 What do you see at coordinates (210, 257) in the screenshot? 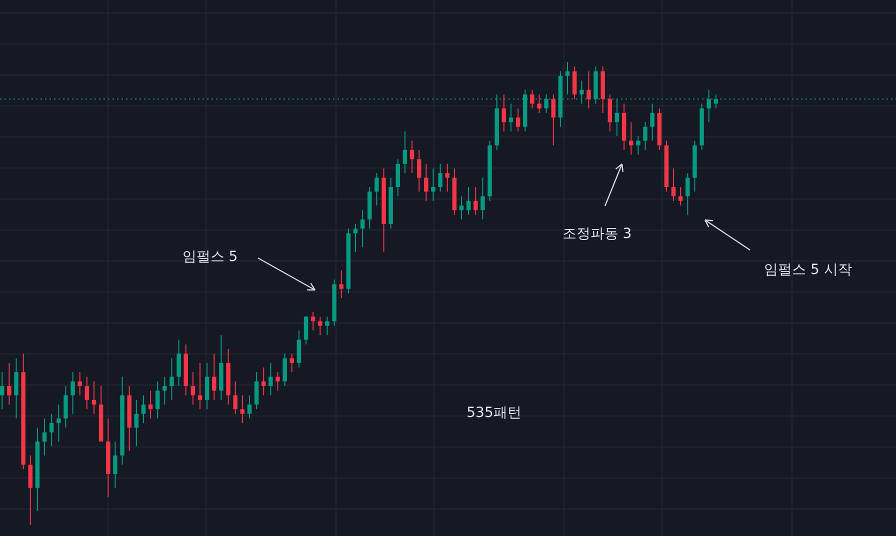
I see `annotation: 임펄스 5` at bounding box center [210, 257].